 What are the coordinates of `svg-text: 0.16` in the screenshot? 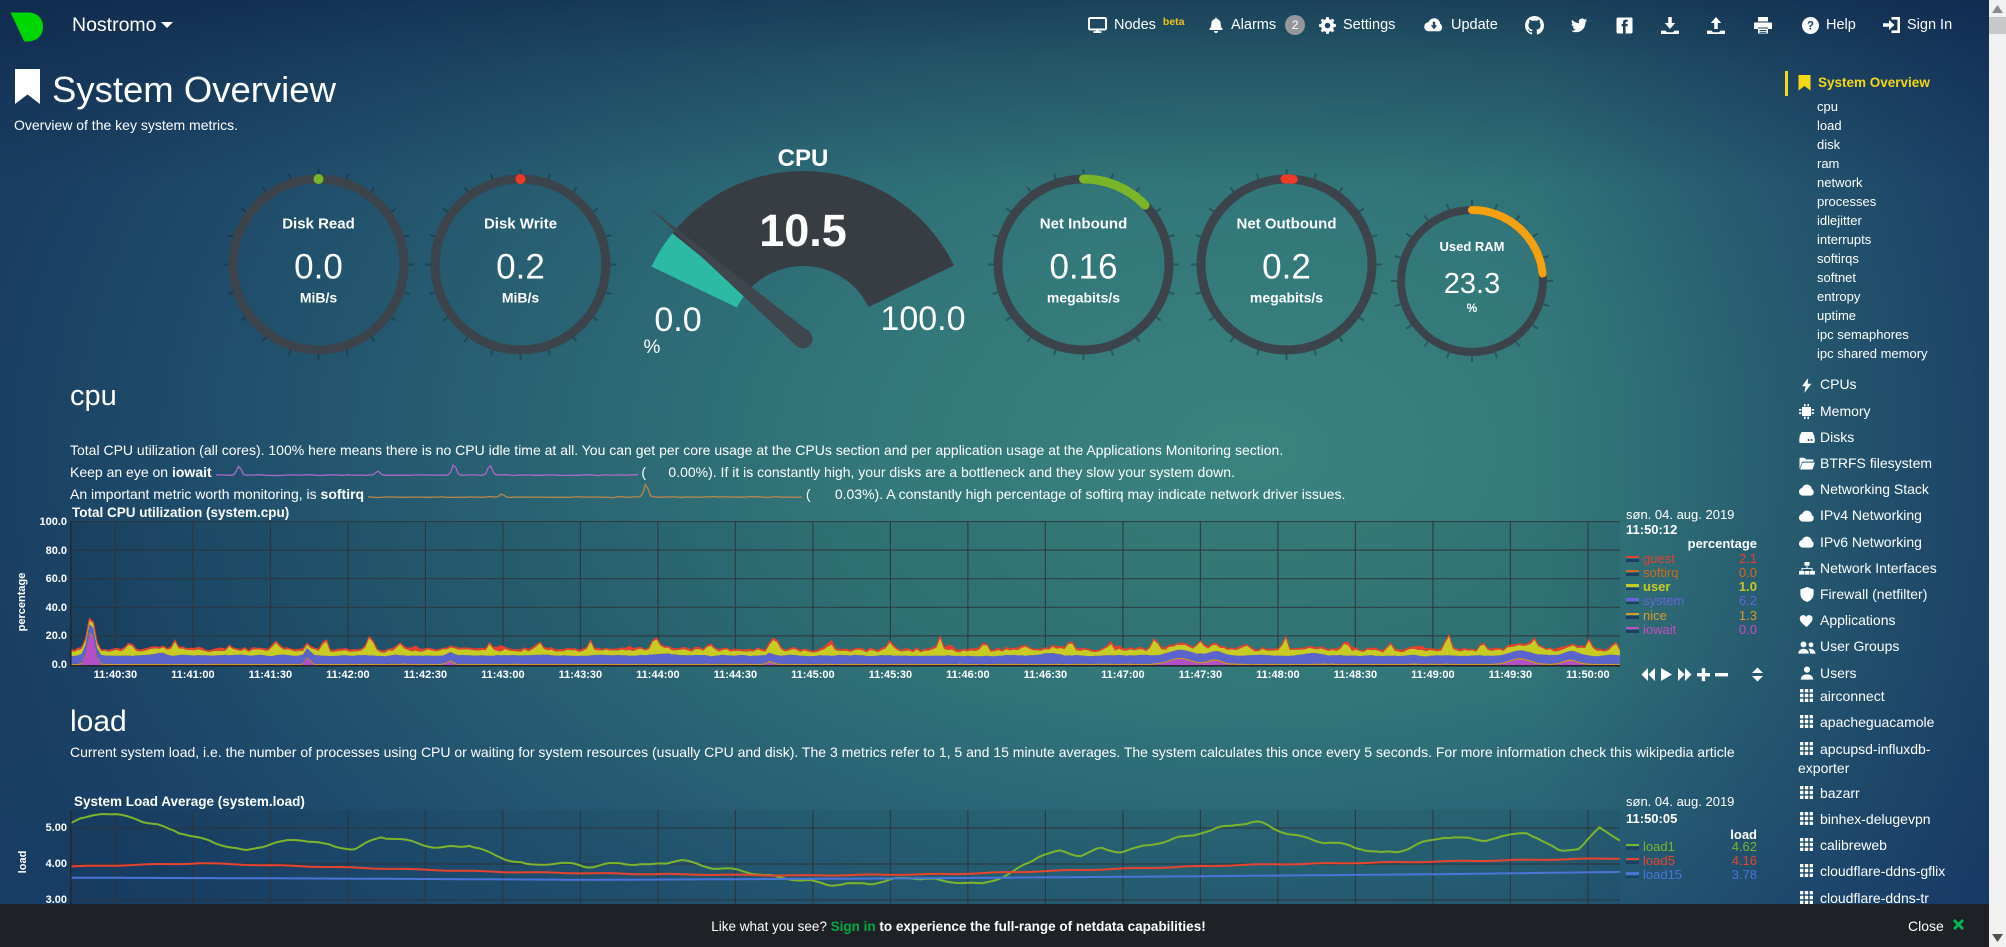 It's located at (1083, 266).